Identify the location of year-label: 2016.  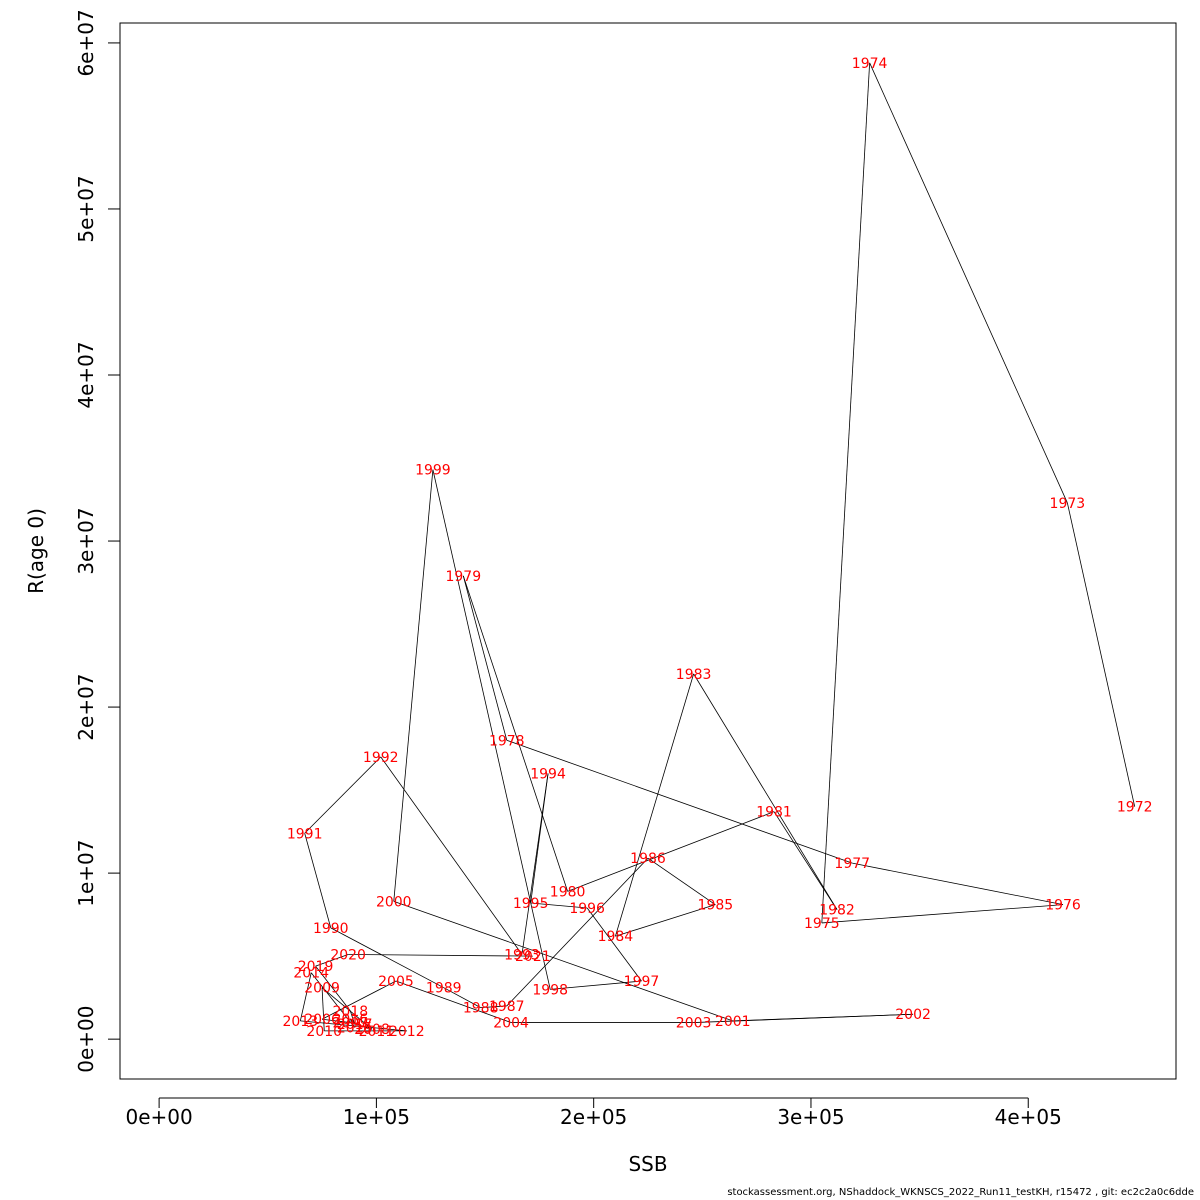
(351, 1020).